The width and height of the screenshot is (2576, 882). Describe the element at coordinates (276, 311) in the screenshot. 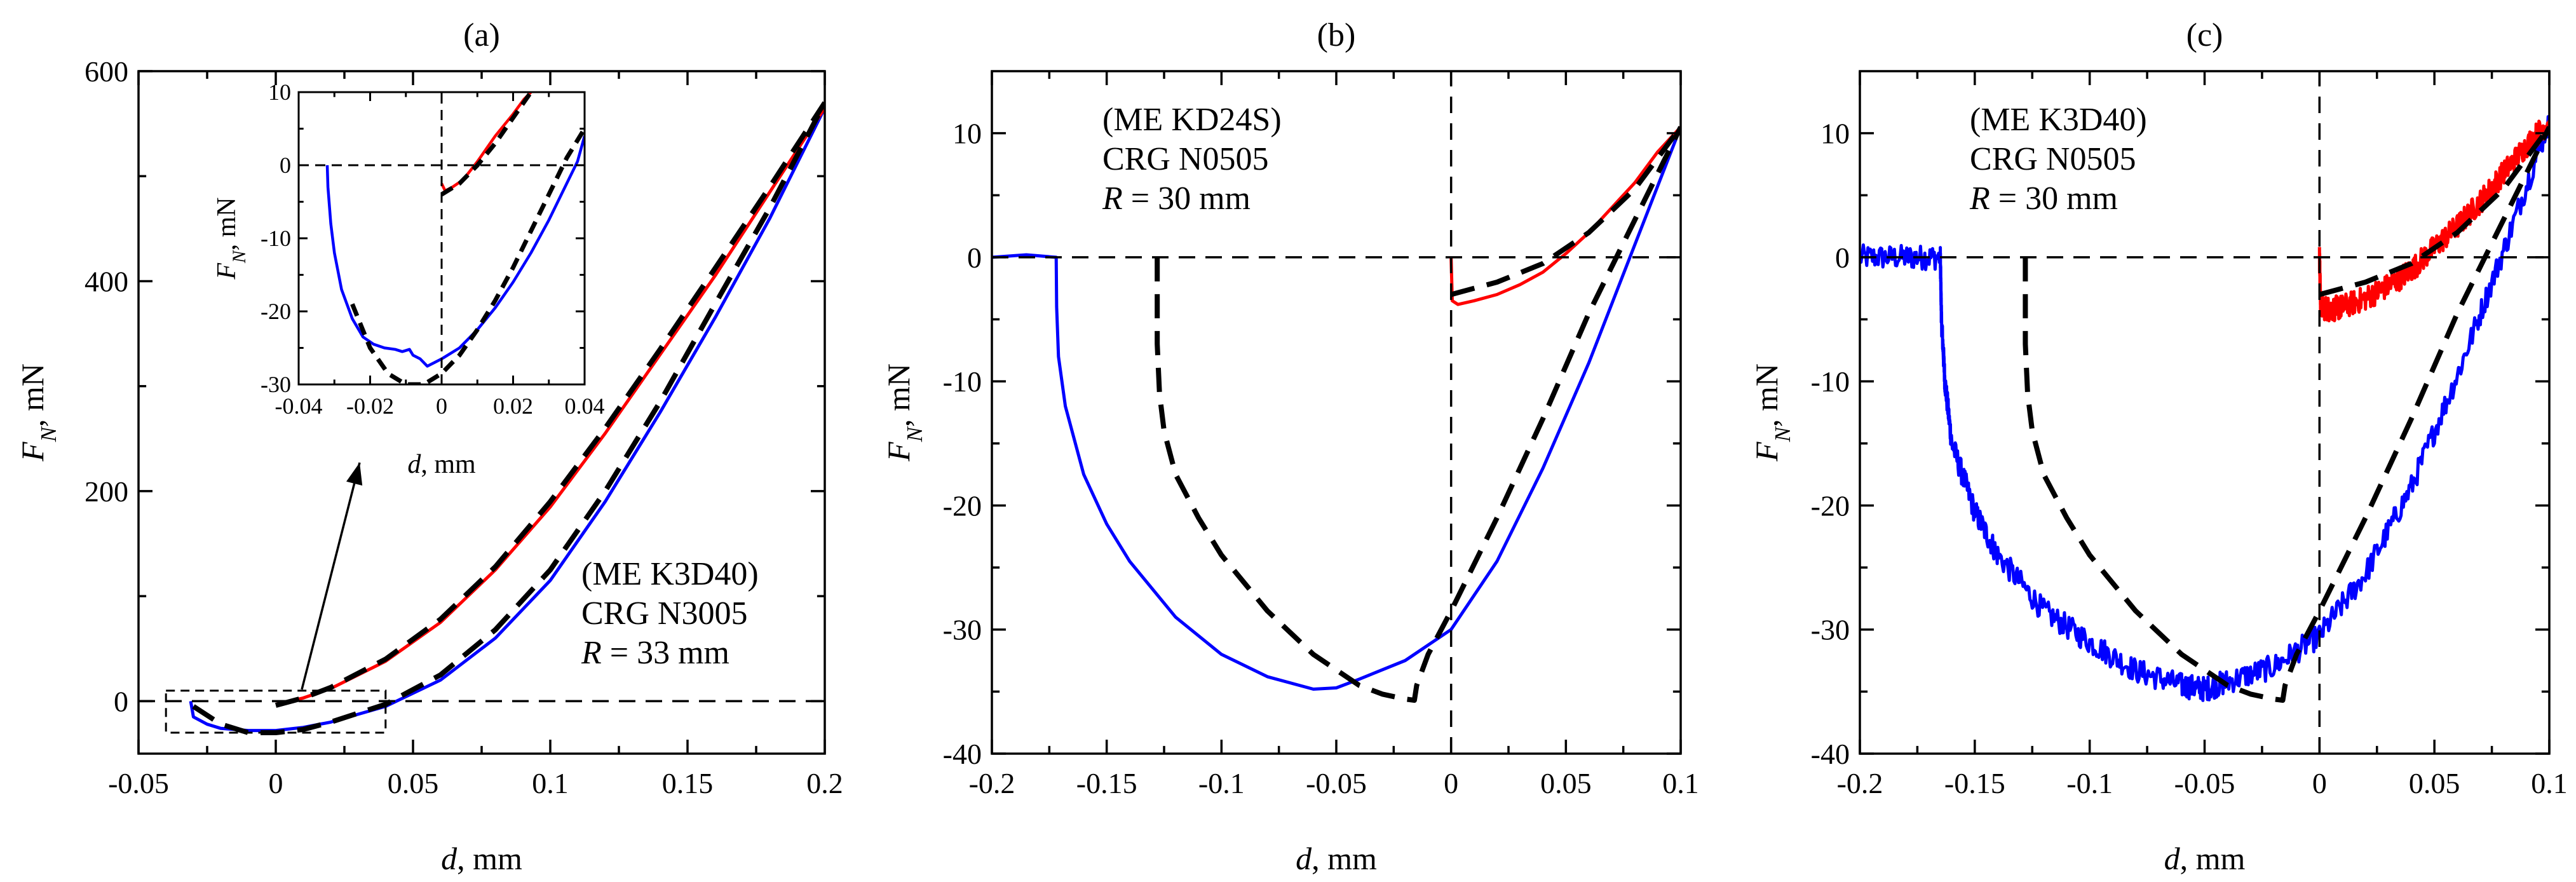

I see `inset-y-tick-label: -20` at that location.